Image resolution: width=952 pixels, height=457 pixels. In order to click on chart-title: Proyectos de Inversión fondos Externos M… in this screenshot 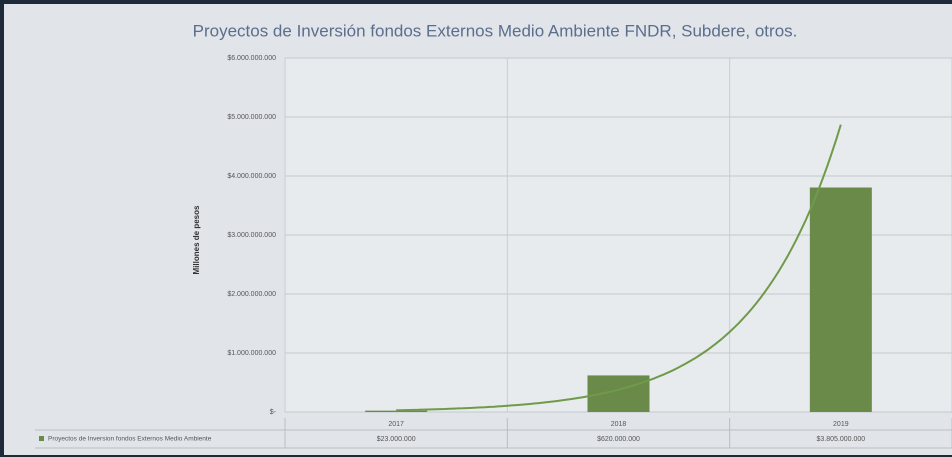, I will do `click(495, 30)`.